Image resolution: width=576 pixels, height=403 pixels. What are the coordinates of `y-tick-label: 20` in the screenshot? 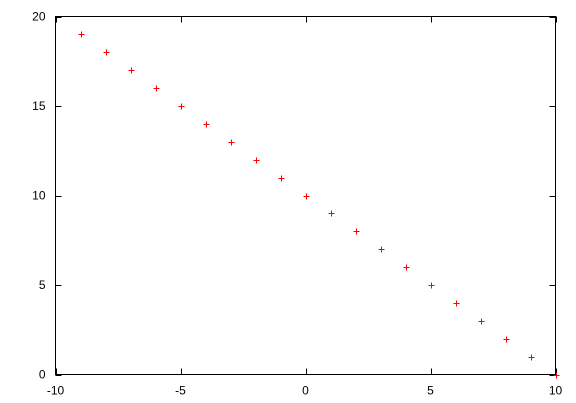 It's located at (39, 17).